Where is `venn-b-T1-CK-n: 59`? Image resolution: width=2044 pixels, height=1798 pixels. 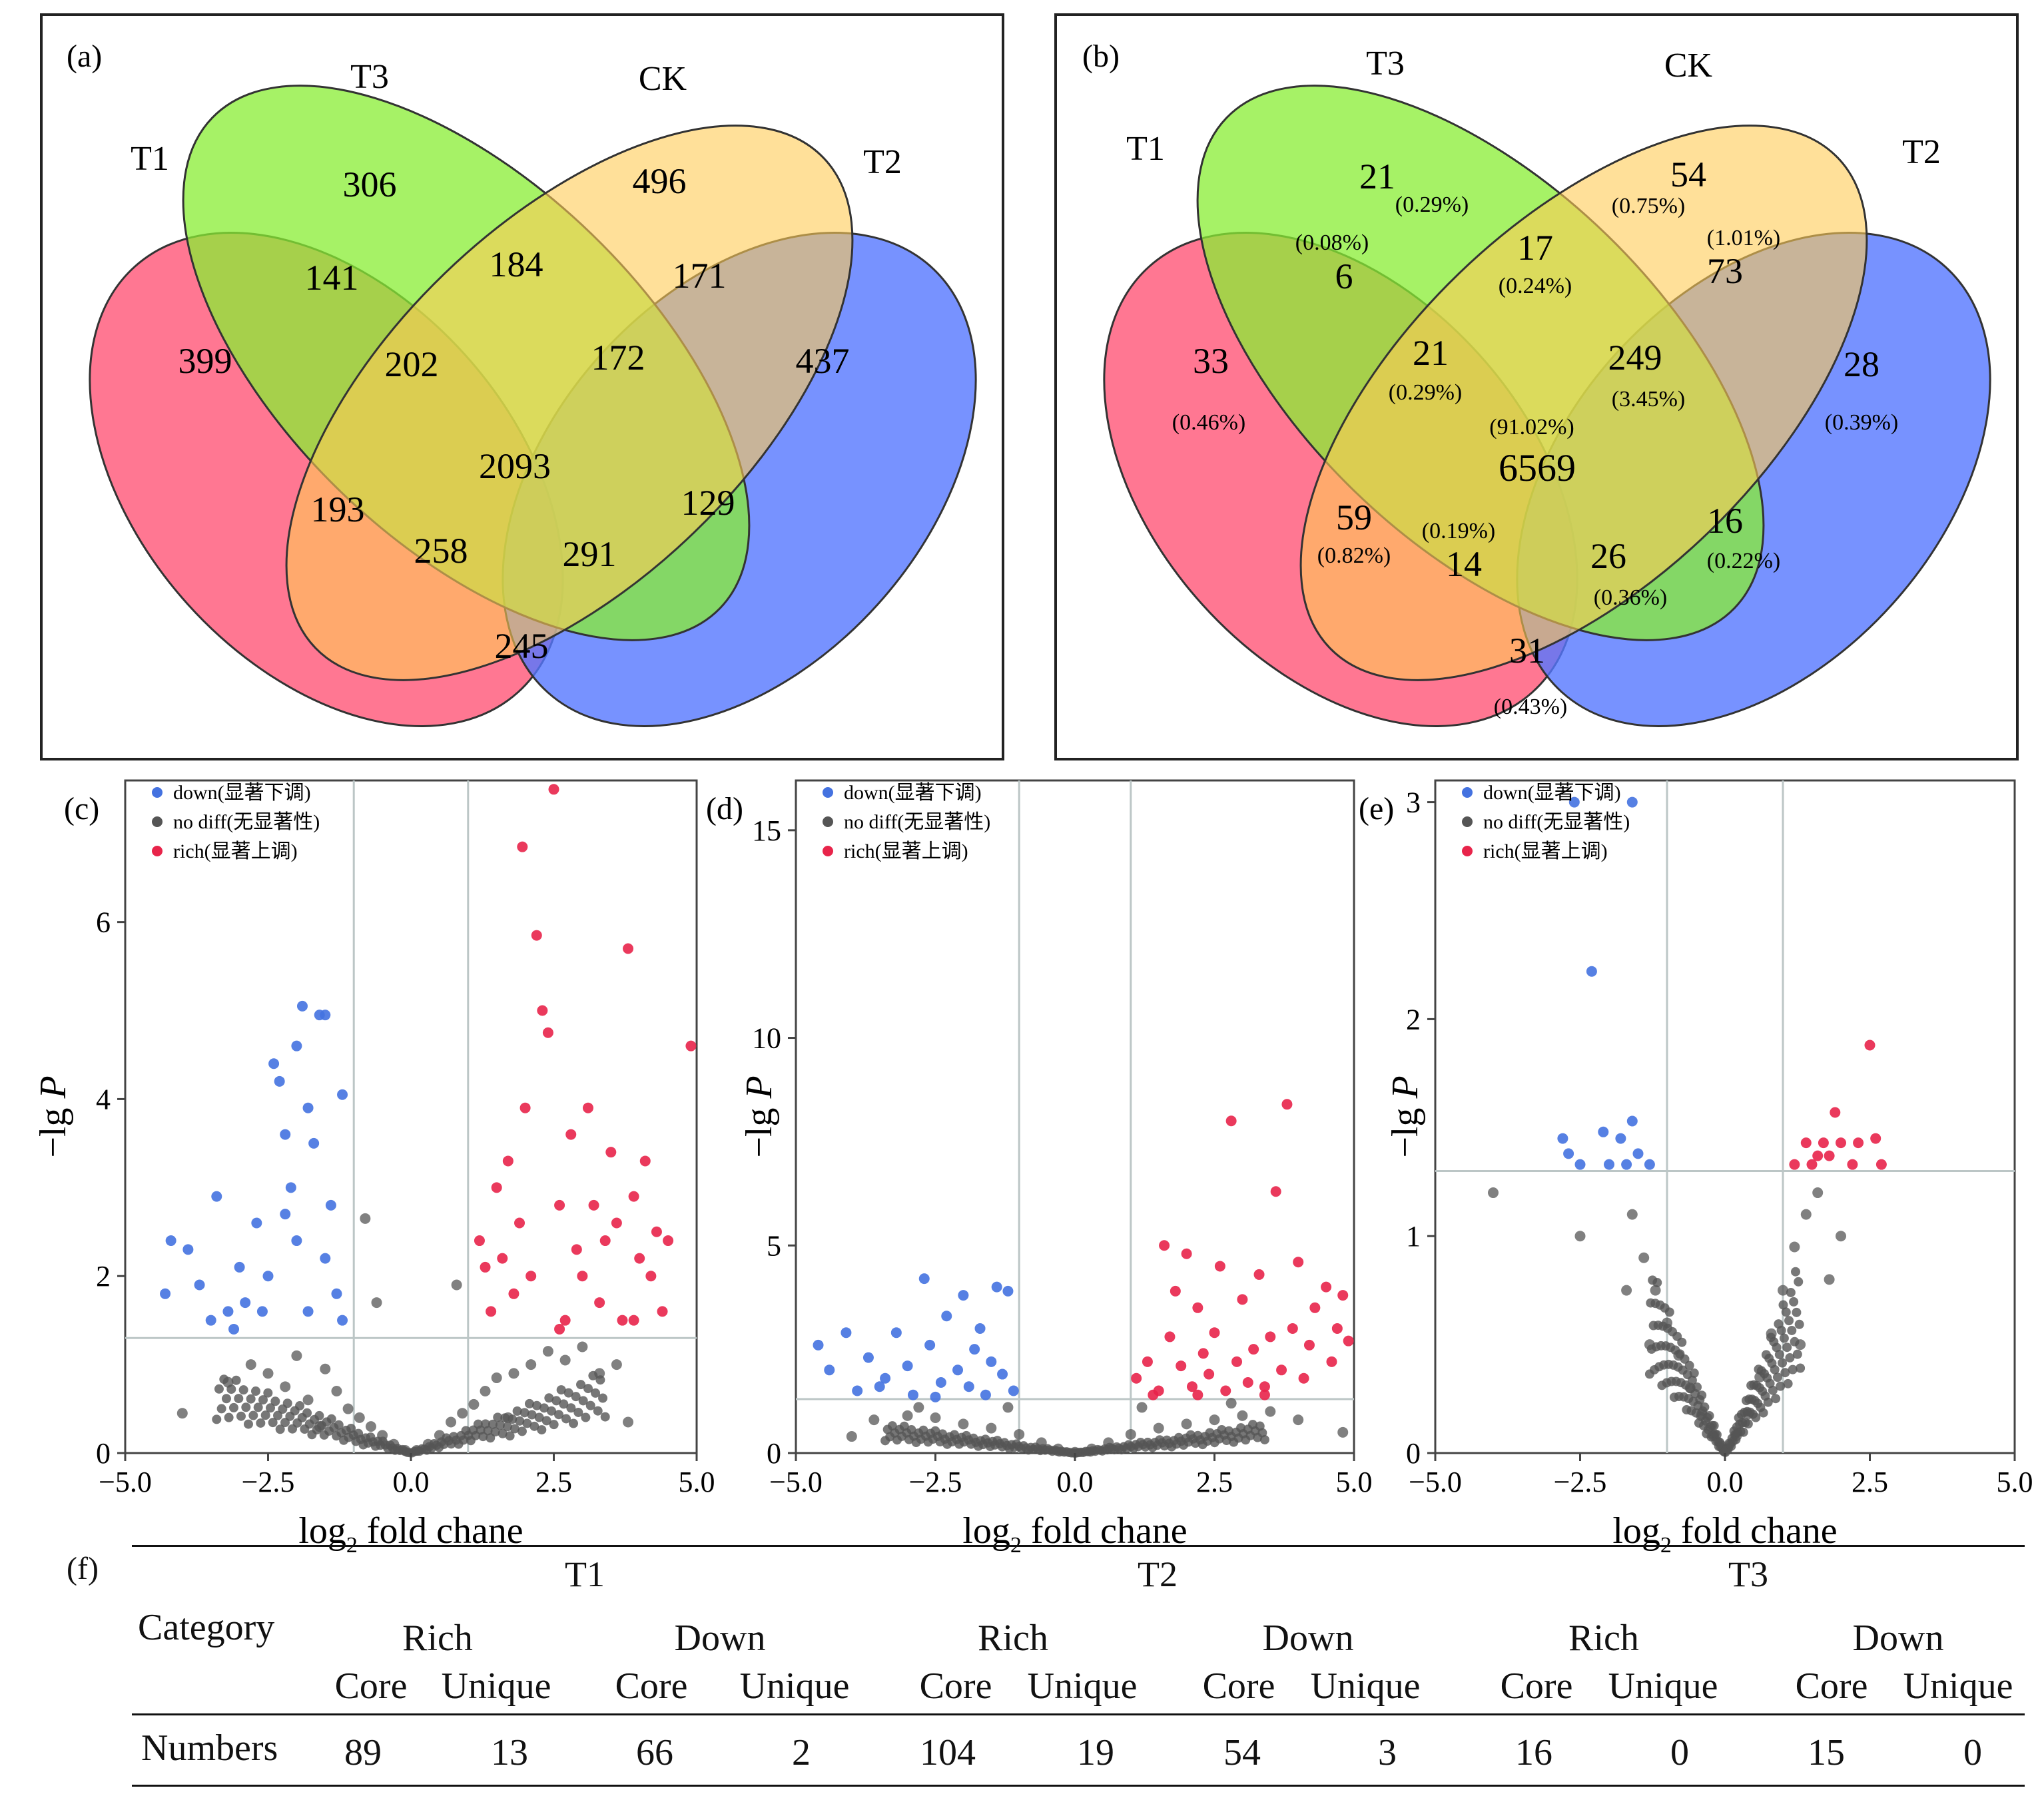 venn-b-T1-CK-n: 59 is located at coordinates (1354, 517).